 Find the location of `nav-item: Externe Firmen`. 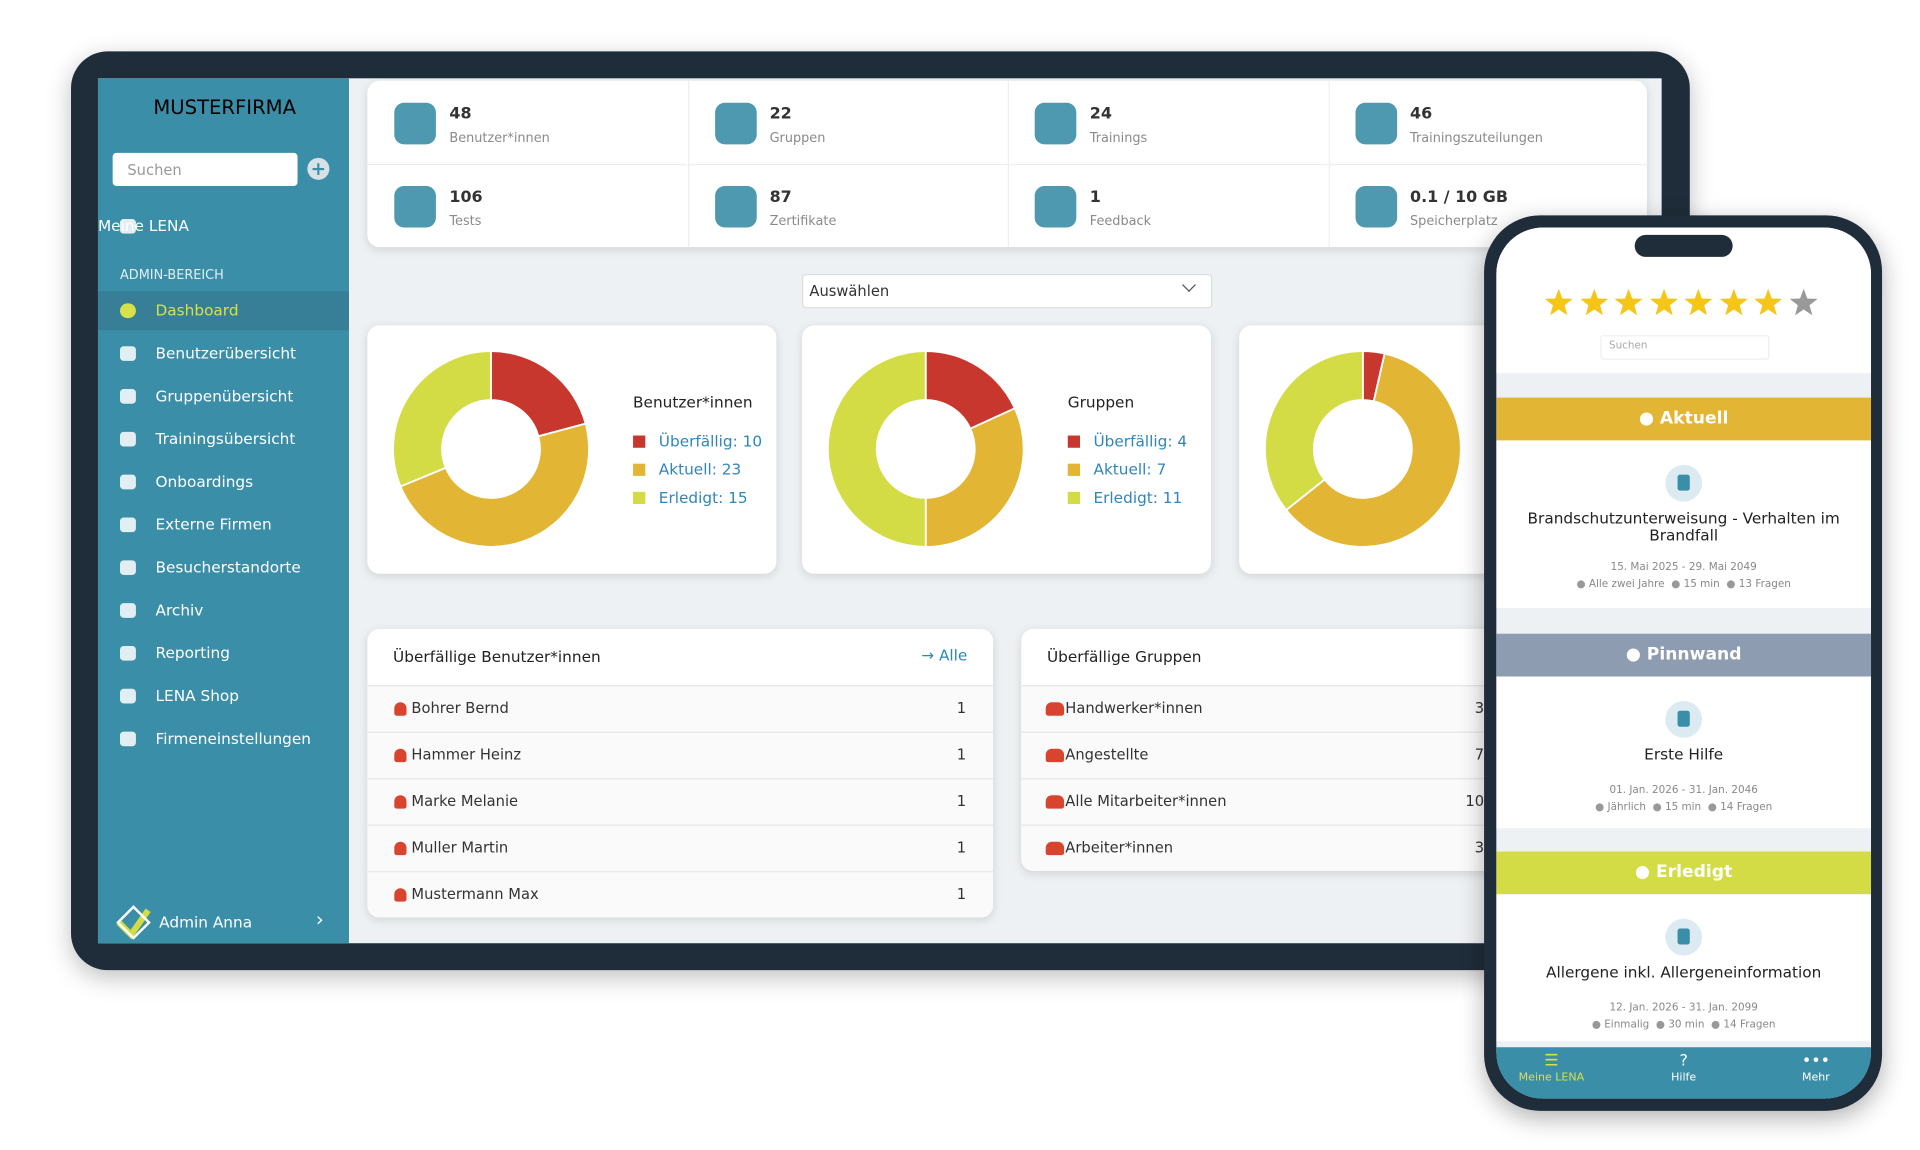

nav-item: Externe Firmen is located at coordinates (223, 524).